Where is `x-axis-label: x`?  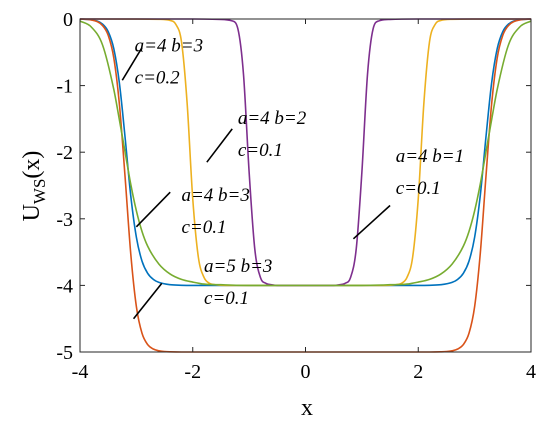 x-axis-label: x is located at coordinates (307, 408).